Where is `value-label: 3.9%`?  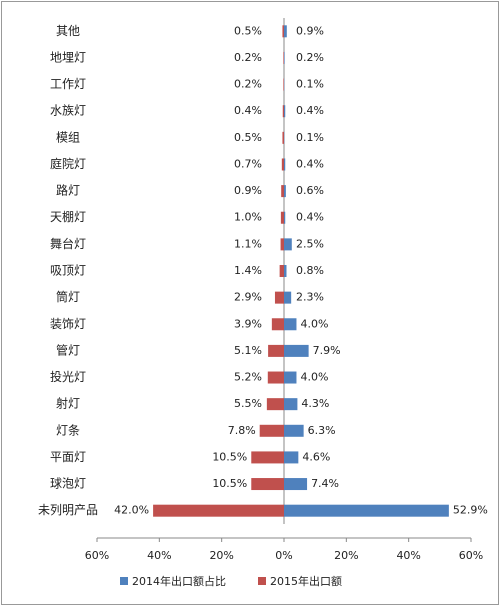 value-label: 3.9% is located at coordinates (248, 323).